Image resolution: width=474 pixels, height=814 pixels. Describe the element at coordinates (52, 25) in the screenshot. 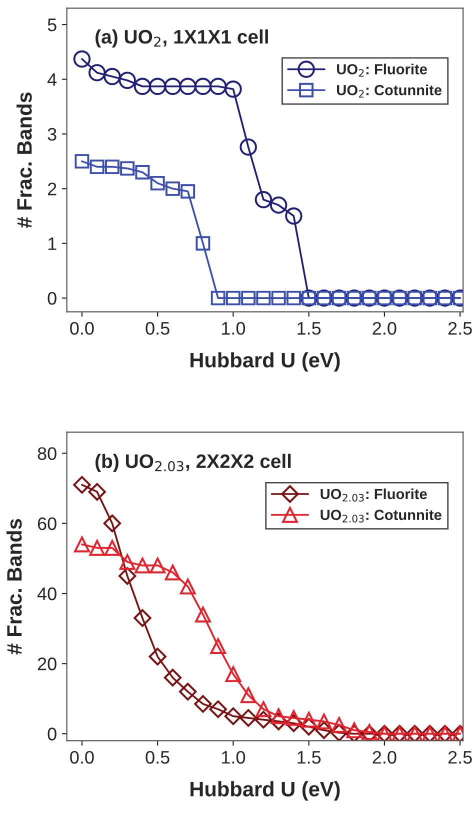

I see `y-tick-label: 5` at that location.